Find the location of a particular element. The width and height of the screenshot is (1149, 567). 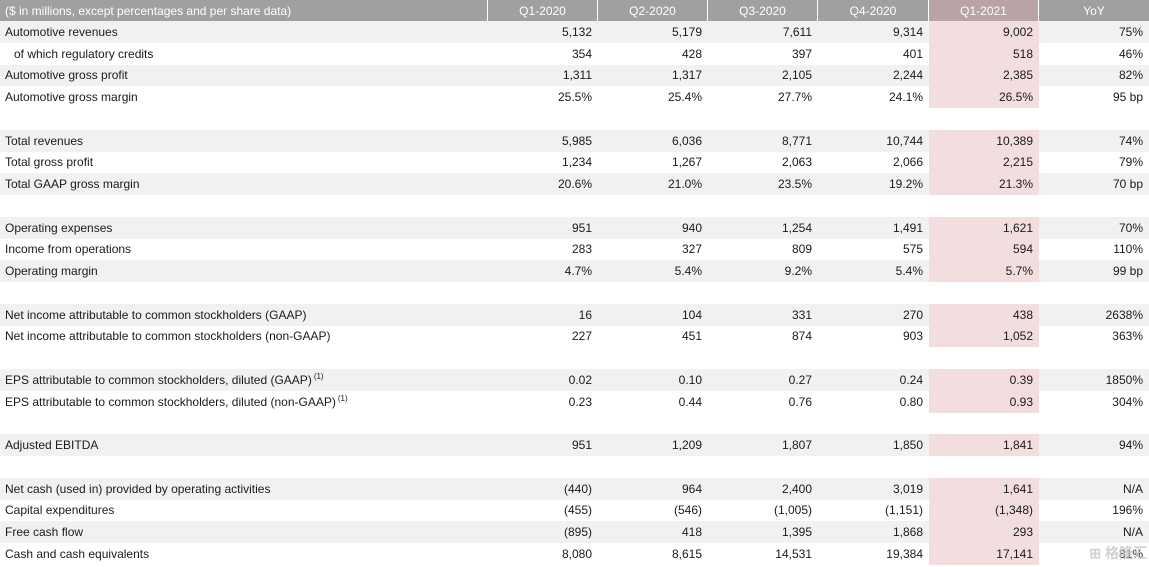

row-label-text: Adjusted EBITDA is located at coordinates (52, 445).